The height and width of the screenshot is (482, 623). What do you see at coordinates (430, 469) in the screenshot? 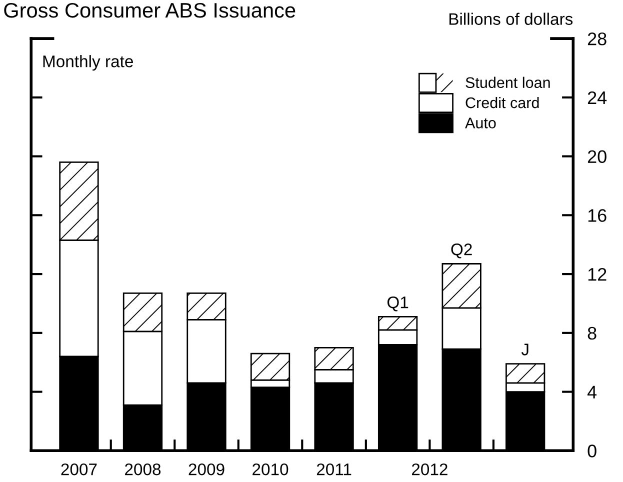
I see `text: 2012` at bounding box center [430, 469].